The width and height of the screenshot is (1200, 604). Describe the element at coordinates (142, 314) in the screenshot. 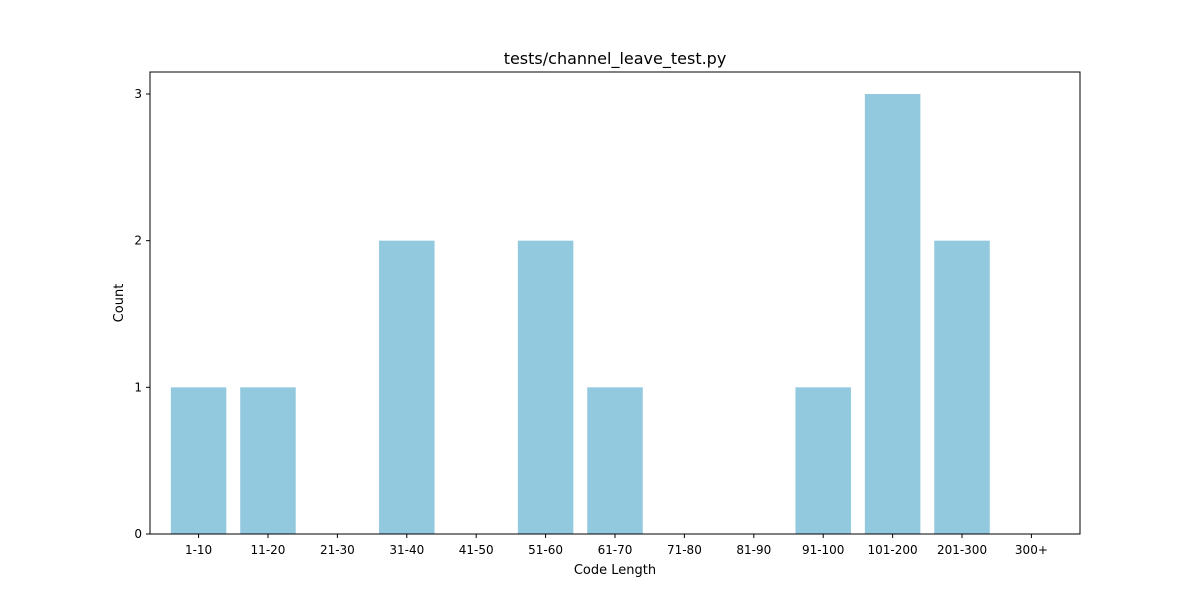

I see `y-axis-ticks: 0 1 2 3` at that location.